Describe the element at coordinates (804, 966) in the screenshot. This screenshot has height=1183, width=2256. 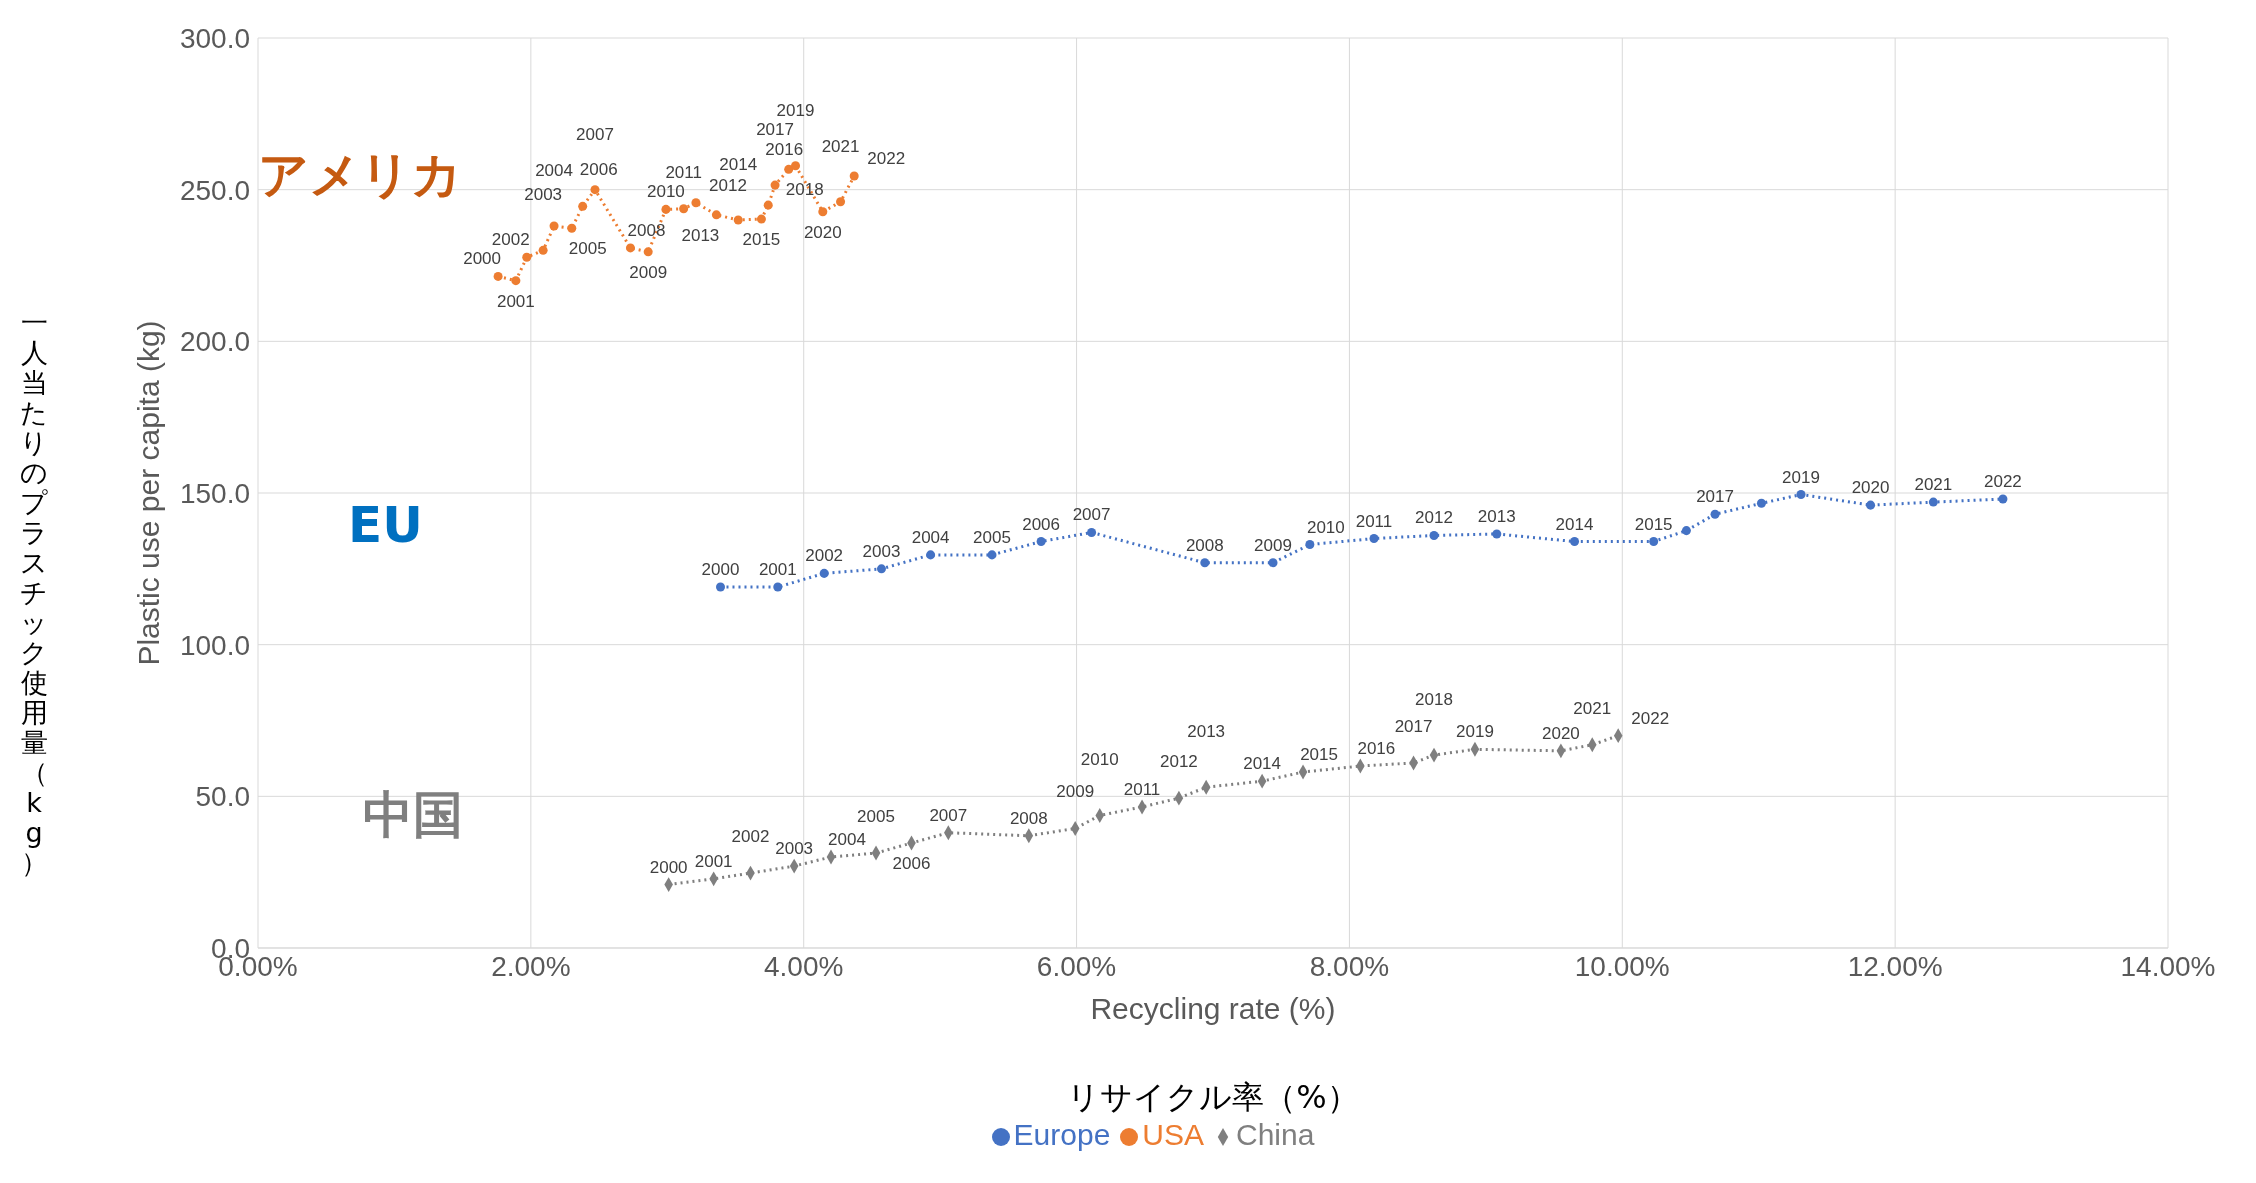
I see `x-tick-label: 4.00%` at that location.